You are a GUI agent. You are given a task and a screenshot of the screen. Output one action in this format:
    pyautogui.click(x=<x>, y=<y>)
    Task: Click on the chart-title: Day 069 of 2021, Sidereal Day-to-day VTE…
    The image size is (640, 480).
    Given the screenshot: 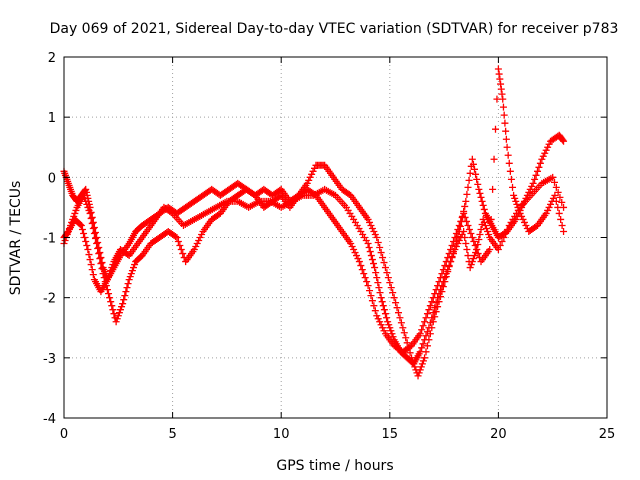 What is the action you would take?
    pyautogui.click(x=334, y=29)
    